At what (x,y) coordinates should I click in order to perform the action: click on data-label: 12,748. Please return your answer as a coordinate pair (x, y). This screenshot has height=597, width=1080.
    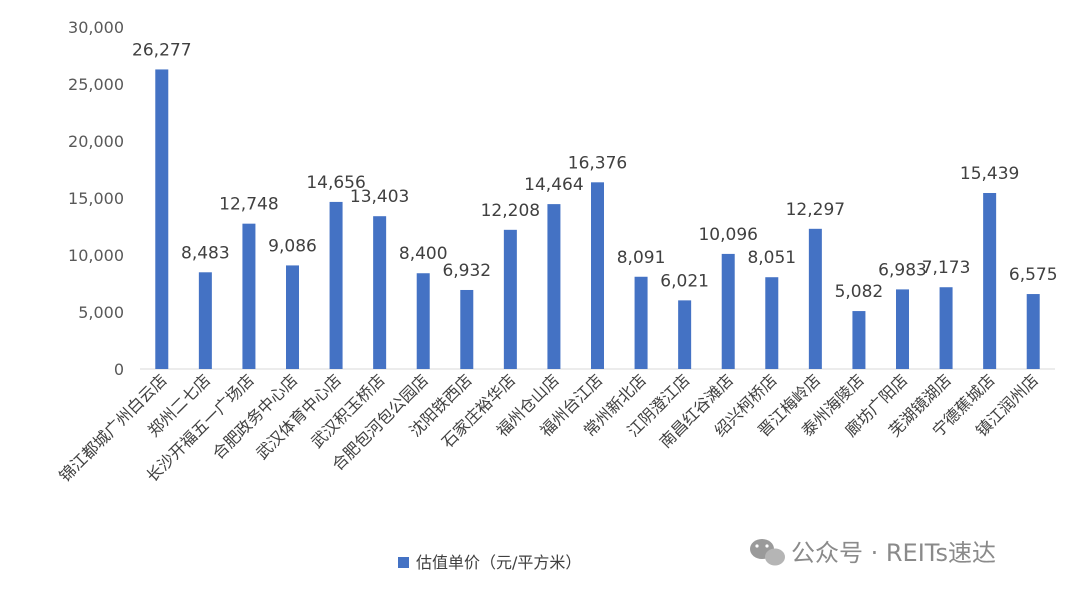
    Looking at the image, I should click on (248, 205).